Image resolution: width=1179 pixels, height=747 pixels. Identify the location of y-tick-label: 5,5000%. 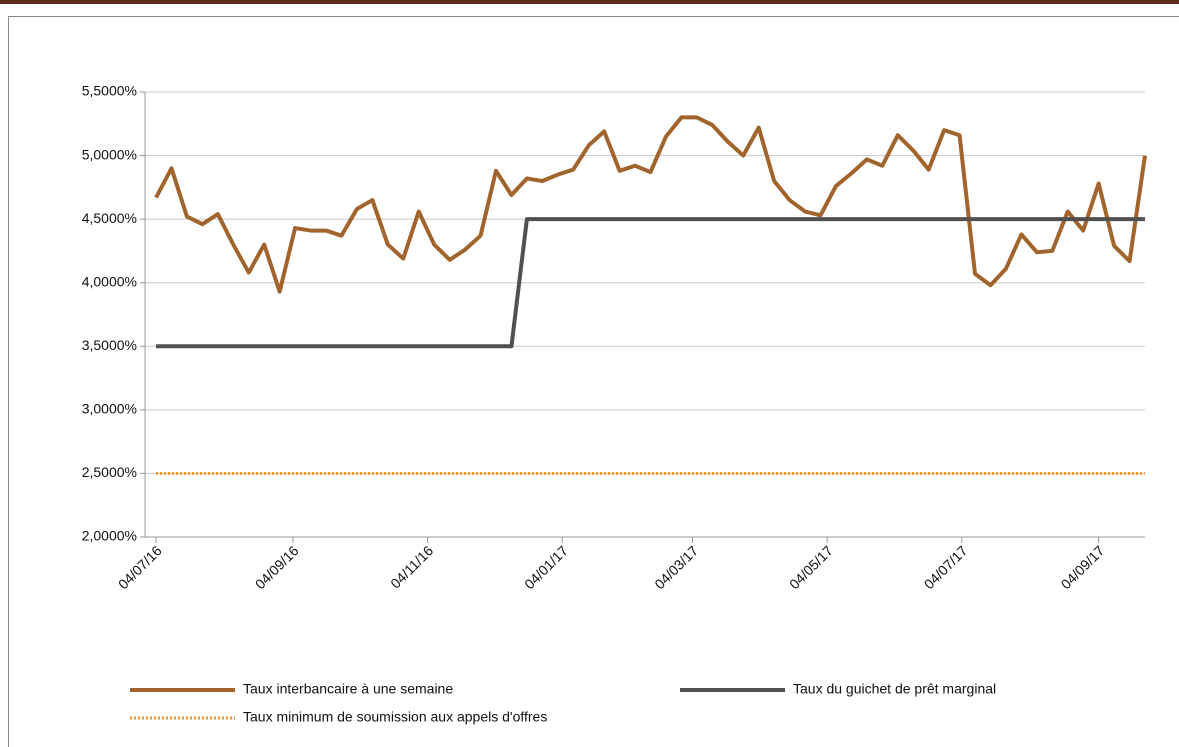
(109, 91).